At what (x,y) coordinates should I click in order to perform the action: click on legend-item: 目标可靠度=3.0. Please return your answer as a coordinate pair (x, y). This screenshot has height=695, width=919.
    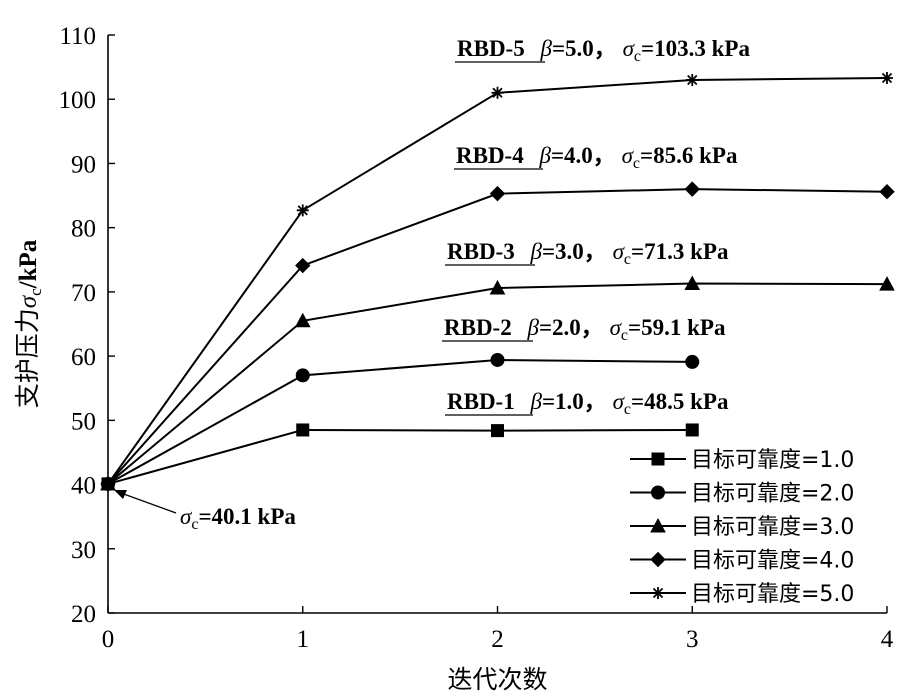
    Looking at the image, I should click on (742, 527).